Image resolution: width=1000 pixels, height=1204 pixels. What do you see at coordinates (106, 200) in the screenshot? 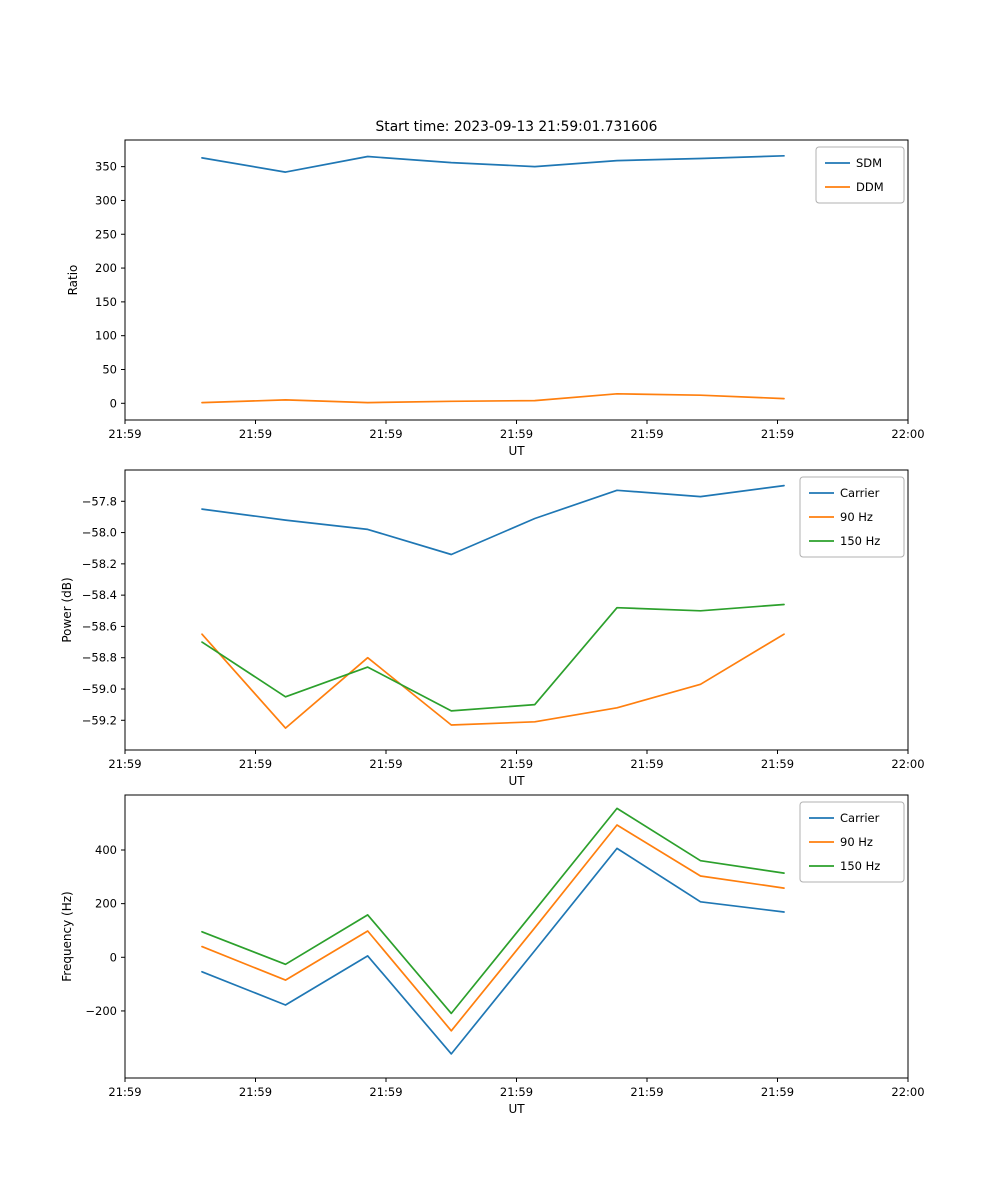
I see `y-tick-label: 300` at bounding box center [106, 200].